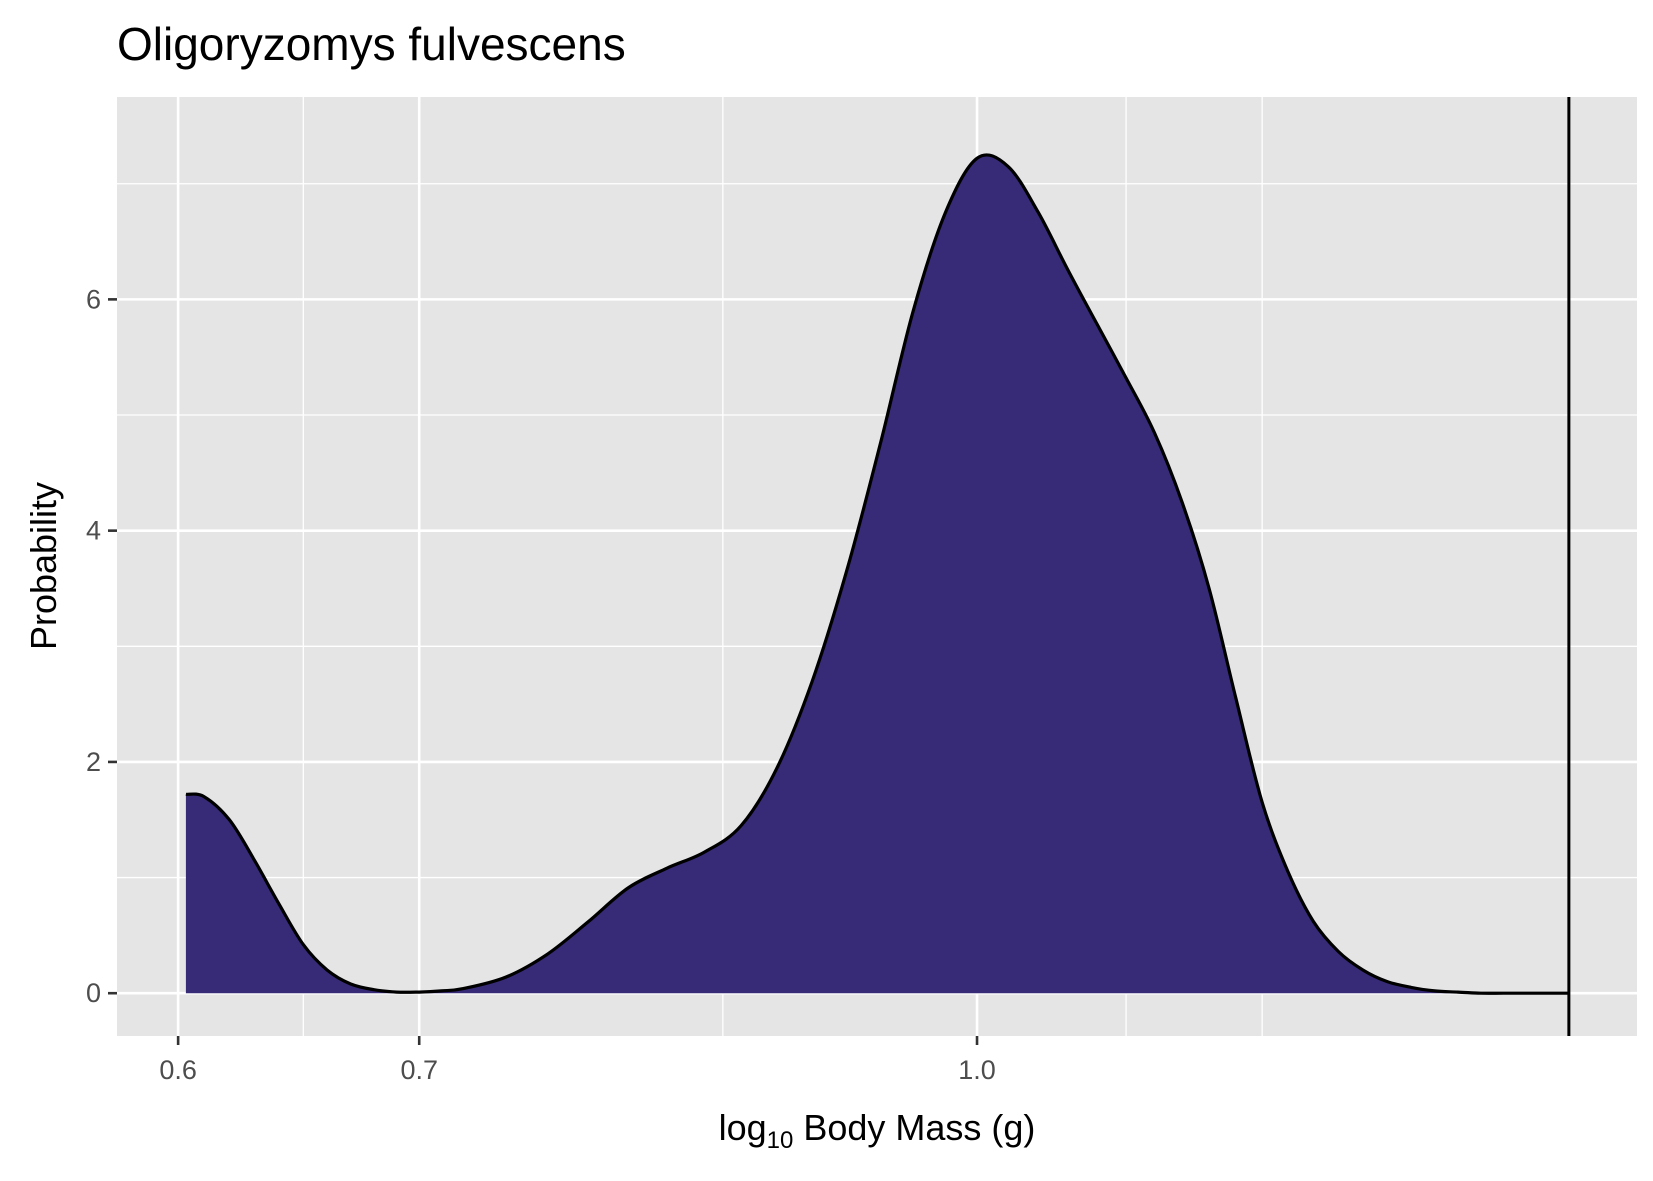  What do you see at coordinates (43, 566) in the screenshot?
I see `y-axis-title: Probability` at bounding box center [43, 566].